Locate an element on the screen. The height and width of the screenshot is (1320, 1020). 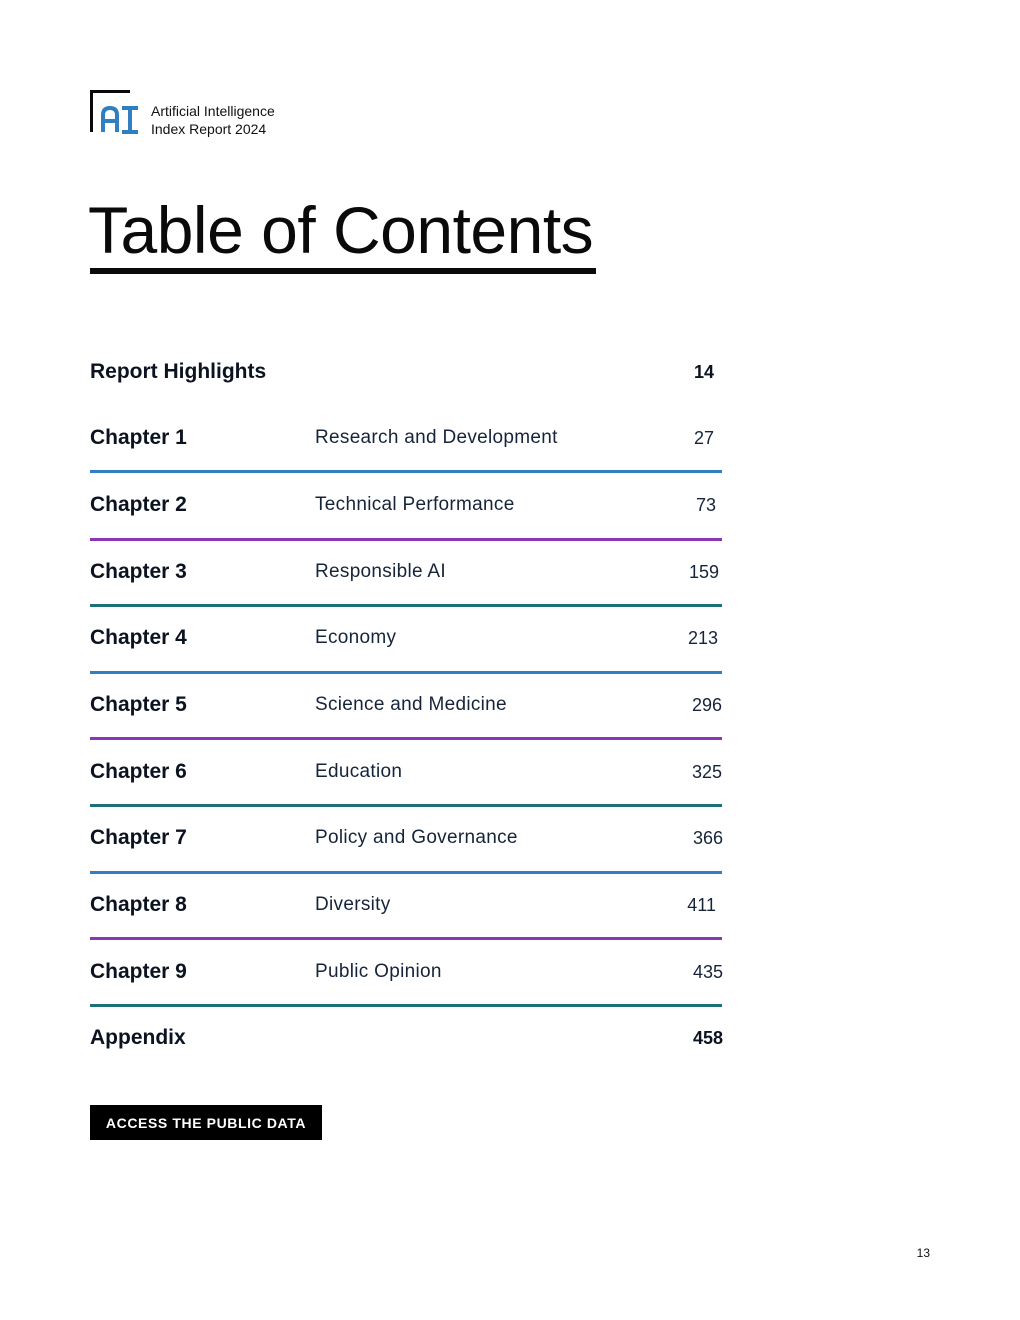
toc-chapter-page: 73 is located at coordinates (705, 505).